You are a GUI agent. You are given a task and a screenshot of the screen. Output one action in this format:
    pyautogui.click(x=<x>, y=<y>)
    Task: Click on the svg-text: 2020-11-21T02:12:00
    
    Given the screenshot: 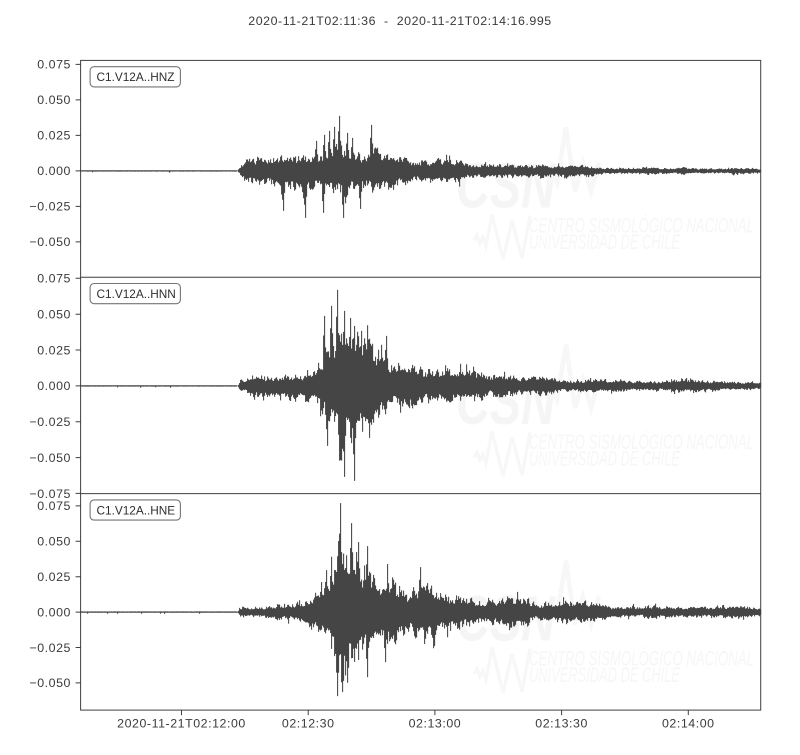 What is the action you would take?
    pyautogui.click(x=181, y=724)
    